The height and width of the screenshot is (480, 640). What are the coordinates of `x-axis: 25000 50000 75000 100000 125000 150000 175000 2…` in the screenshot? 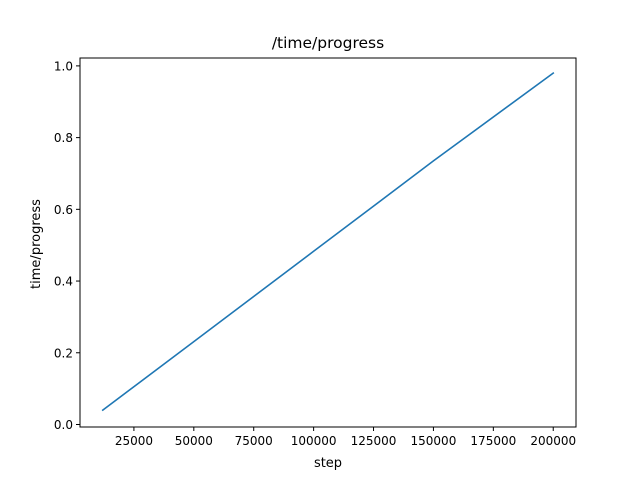 It's located at (345, 437).